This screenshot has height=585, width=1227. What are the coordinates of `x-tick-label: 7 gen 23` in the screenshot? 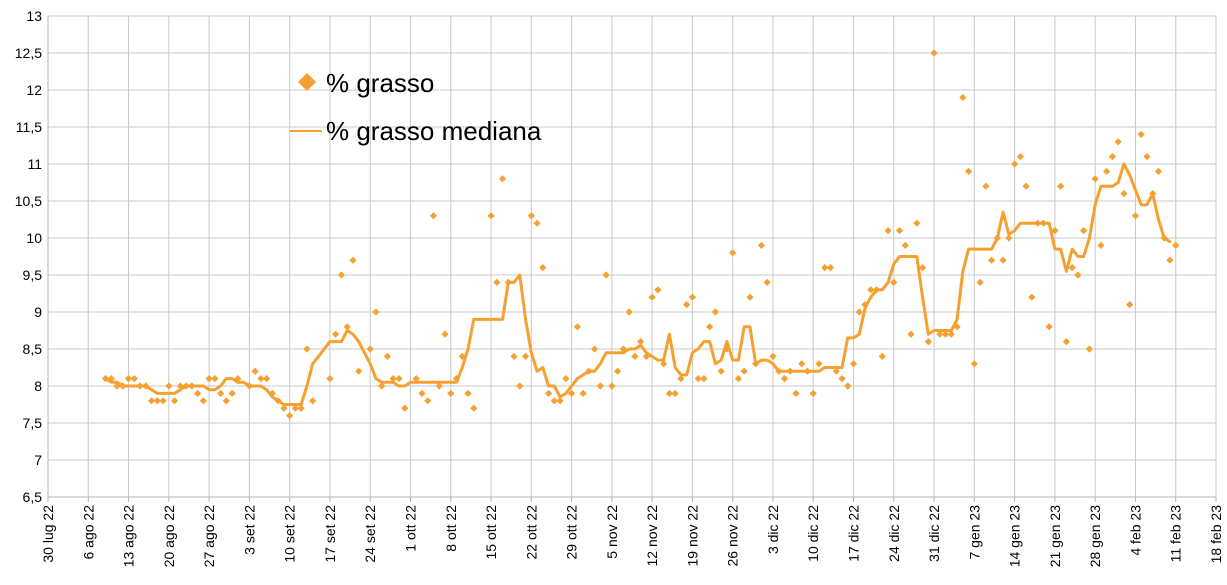 It's located at (974, 532).